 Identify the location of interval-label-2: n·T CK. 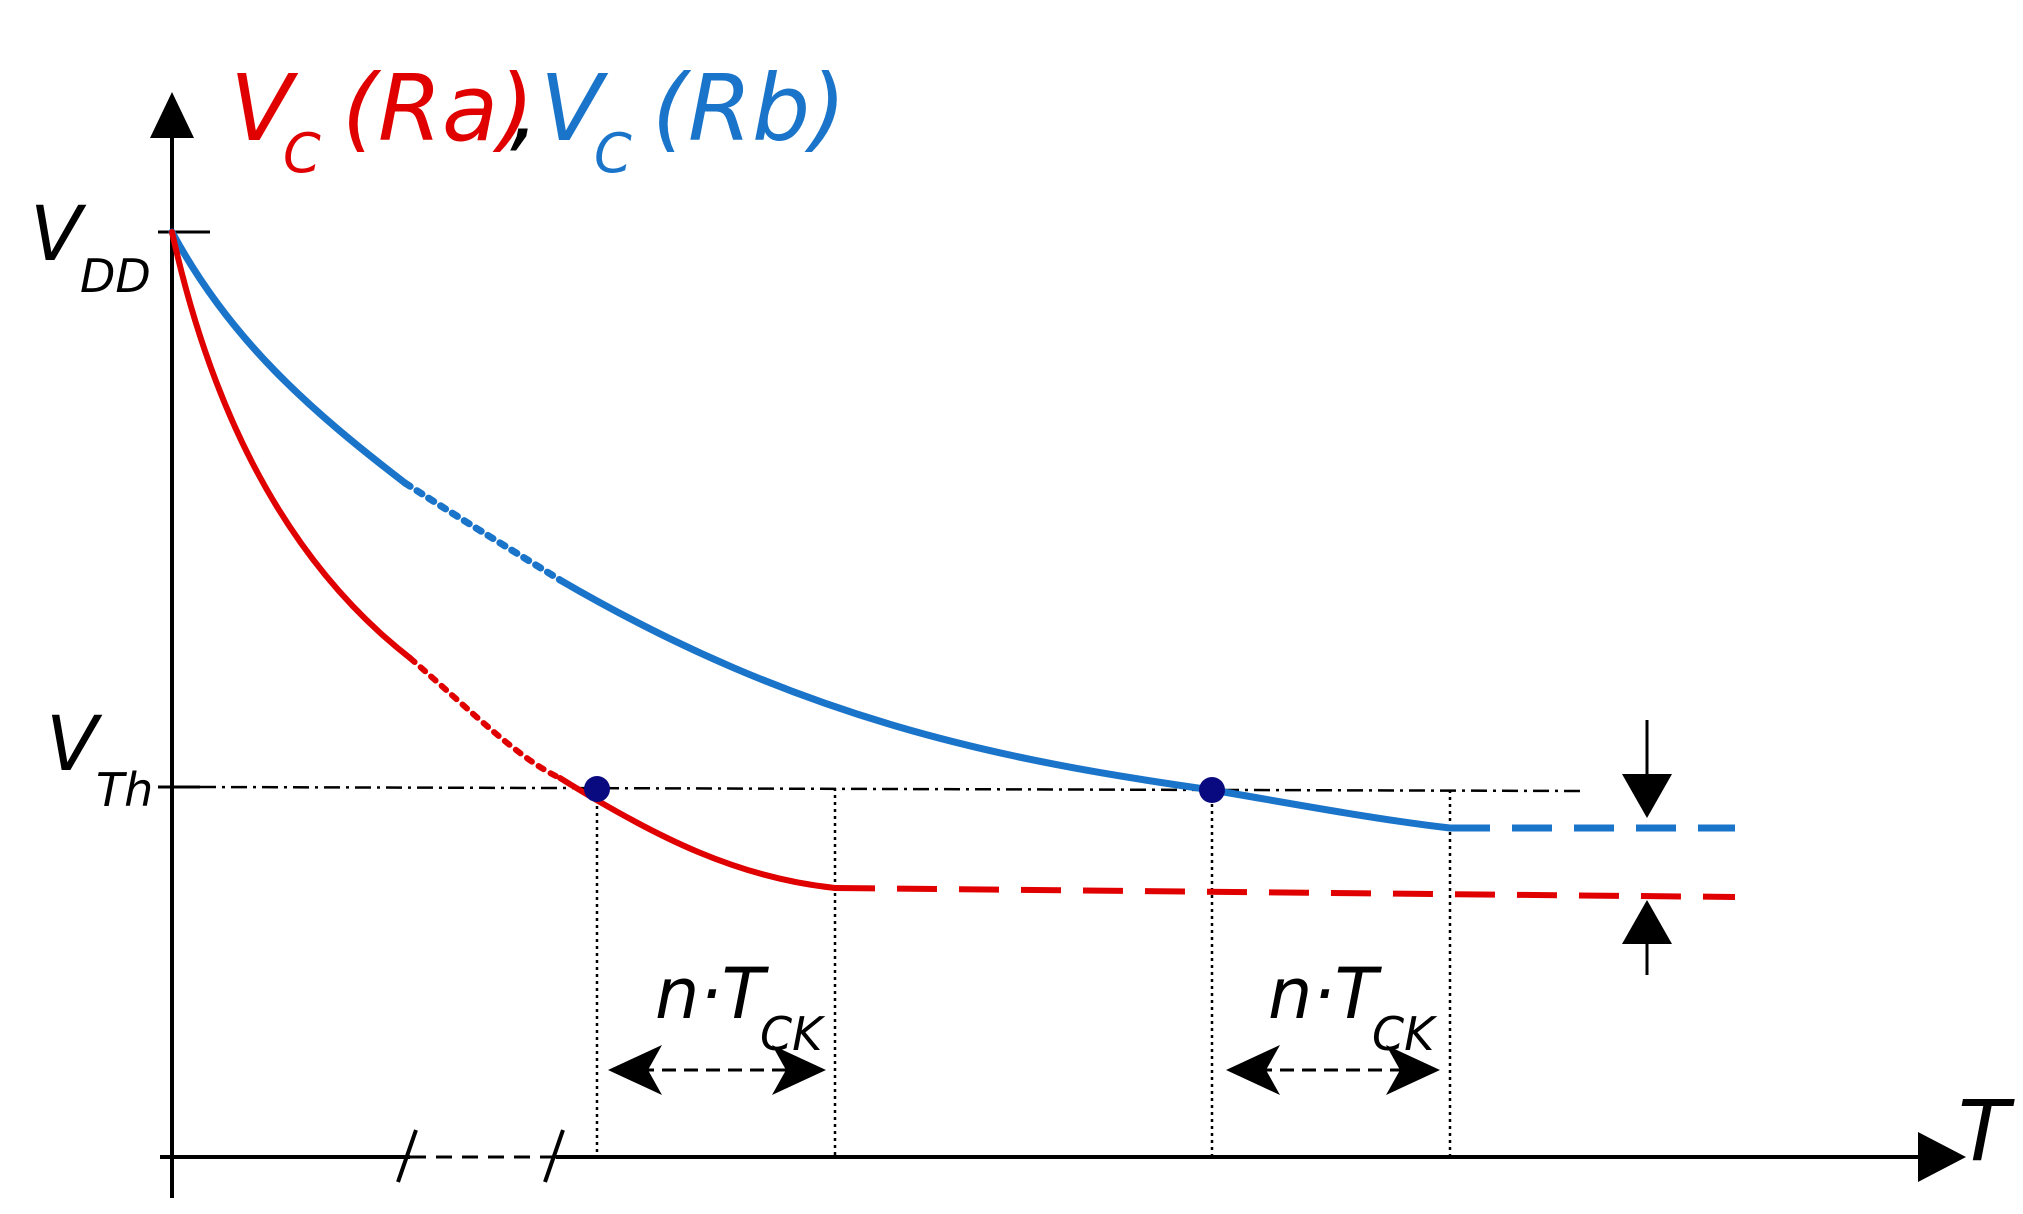
(1353, 1007).